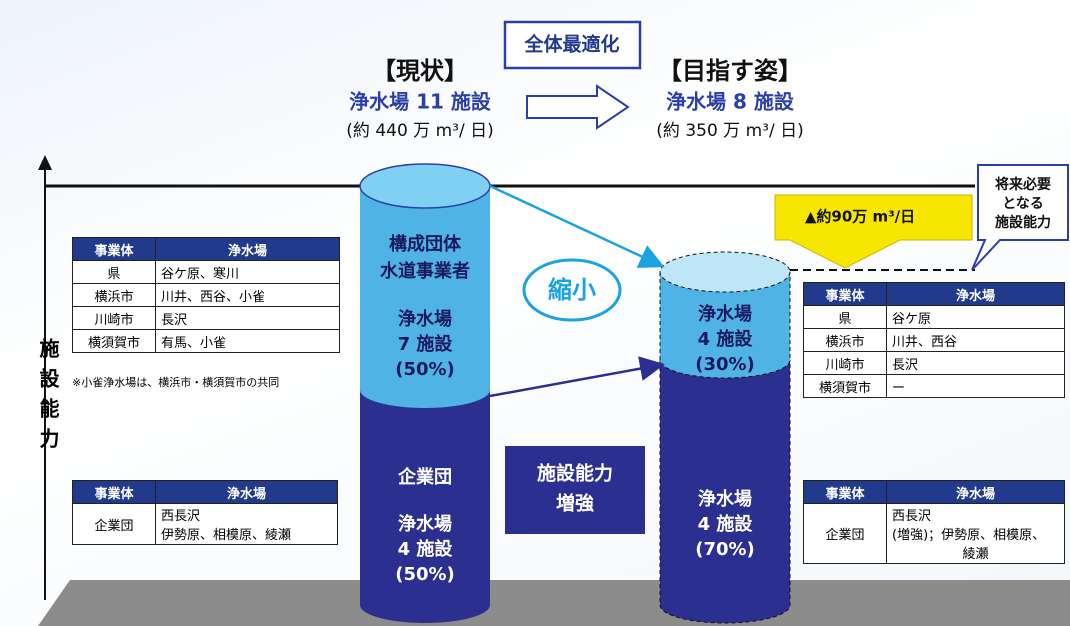 The image size is (1070, 626). Describe the element at coordinates (425, 186) in the screenshot. I see `cylinder-current-top` at that location.